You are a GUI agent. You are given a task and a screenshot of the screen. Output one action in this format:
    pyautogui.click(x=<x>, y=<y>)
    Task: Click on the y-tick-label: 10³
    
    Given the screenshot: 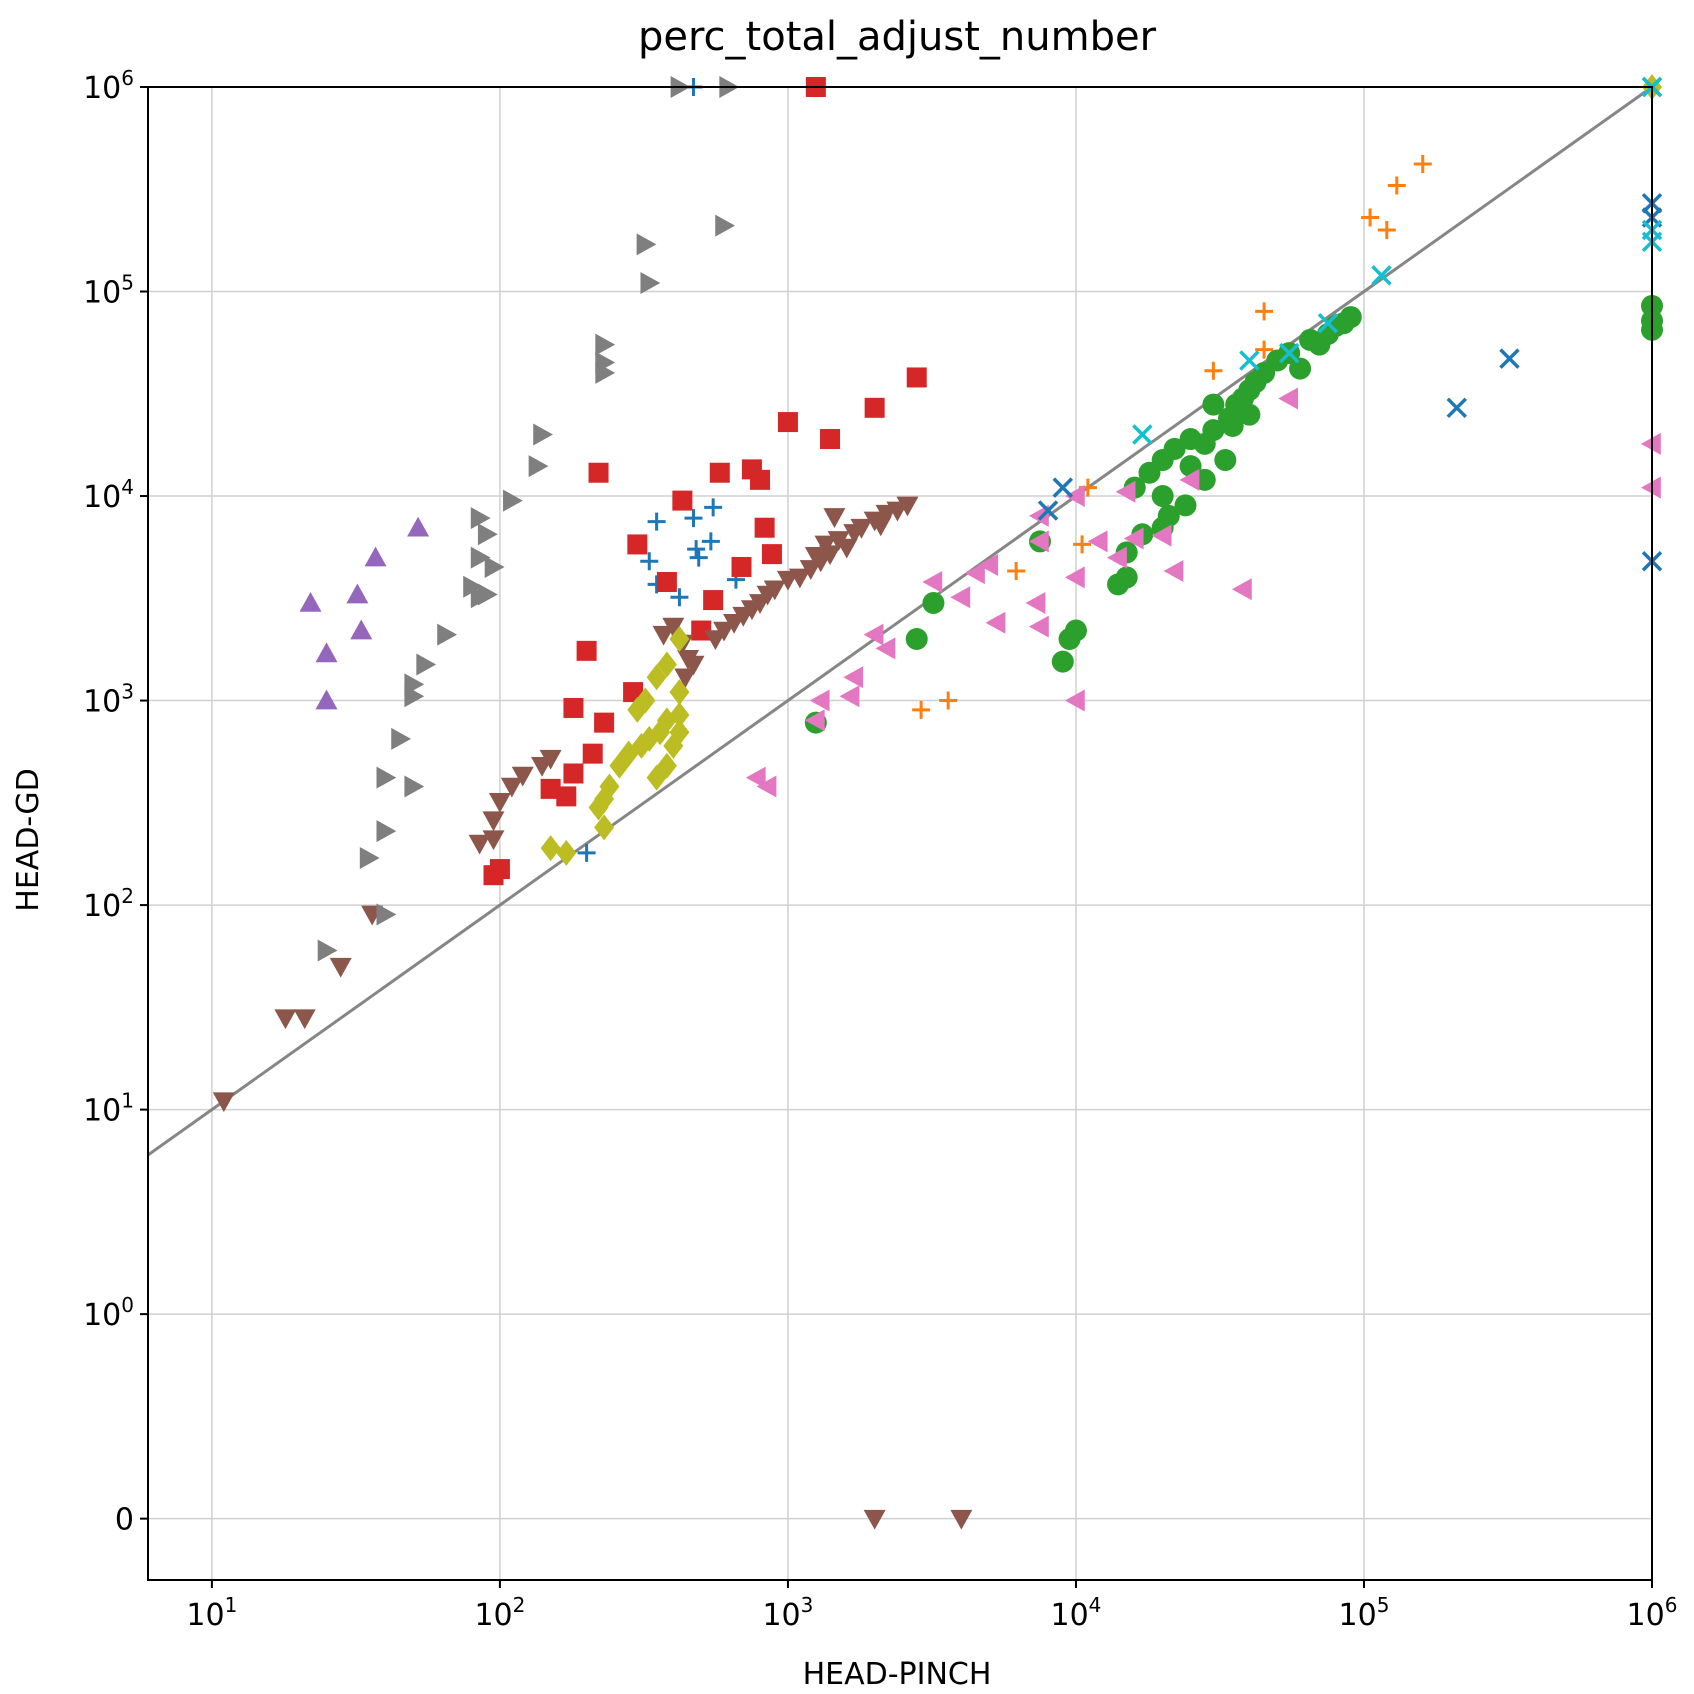 What is the action you would take?
    pyautogui.click(x=108, y=700)
    